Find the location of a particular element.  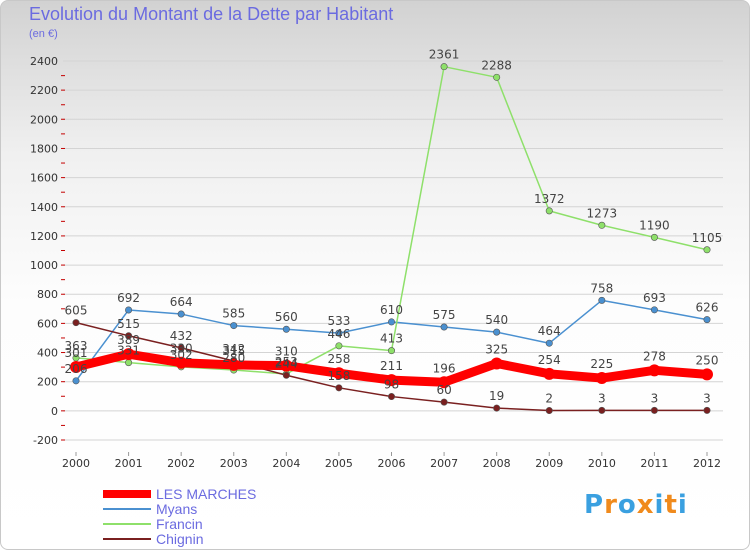

proxiti-logo: Proxiti is located at coordinates (636, 505).